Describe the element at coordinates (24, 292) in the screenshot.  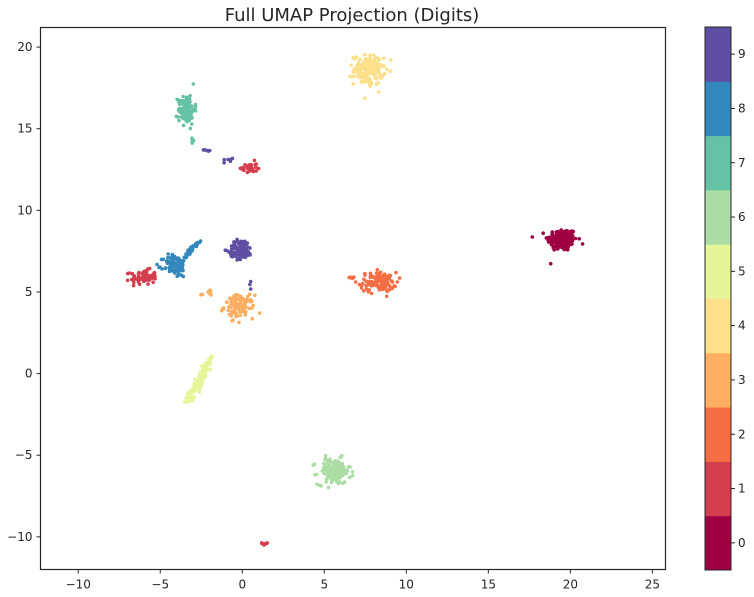
I see `y-axis-ticks: −10 −5 0 5 10 15 20` at that location.